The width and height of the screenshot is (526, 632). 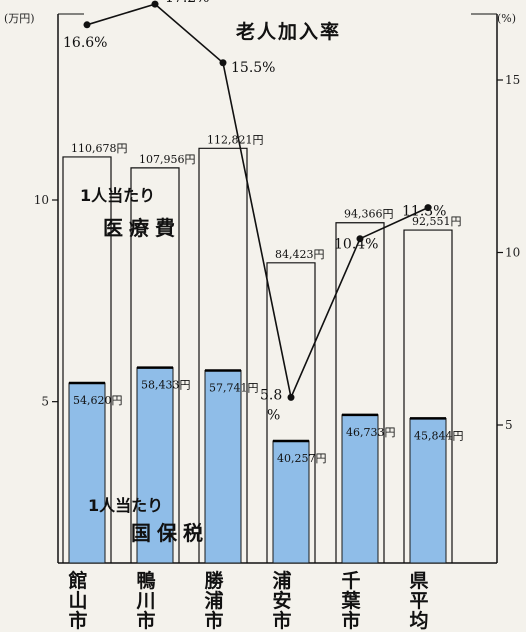 I want to click on right-tick-label-15: 15, so click(x=512, y=80).